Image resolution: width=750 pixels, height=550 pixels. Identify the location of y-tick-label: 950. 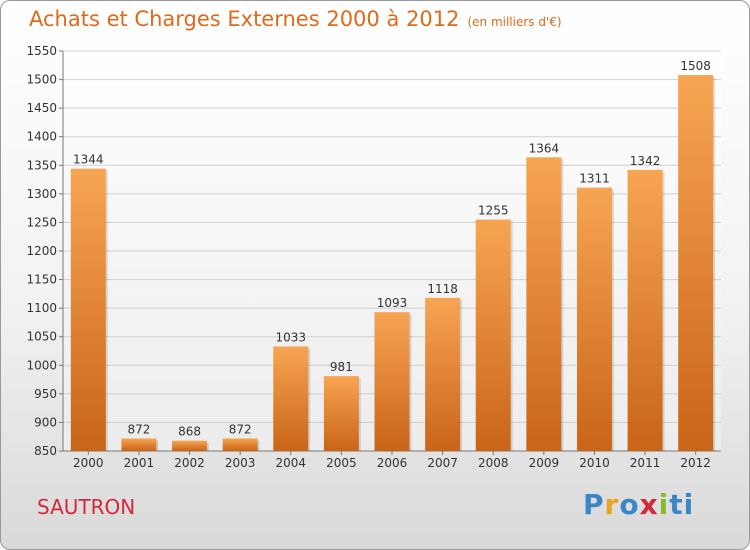
(45, 394).